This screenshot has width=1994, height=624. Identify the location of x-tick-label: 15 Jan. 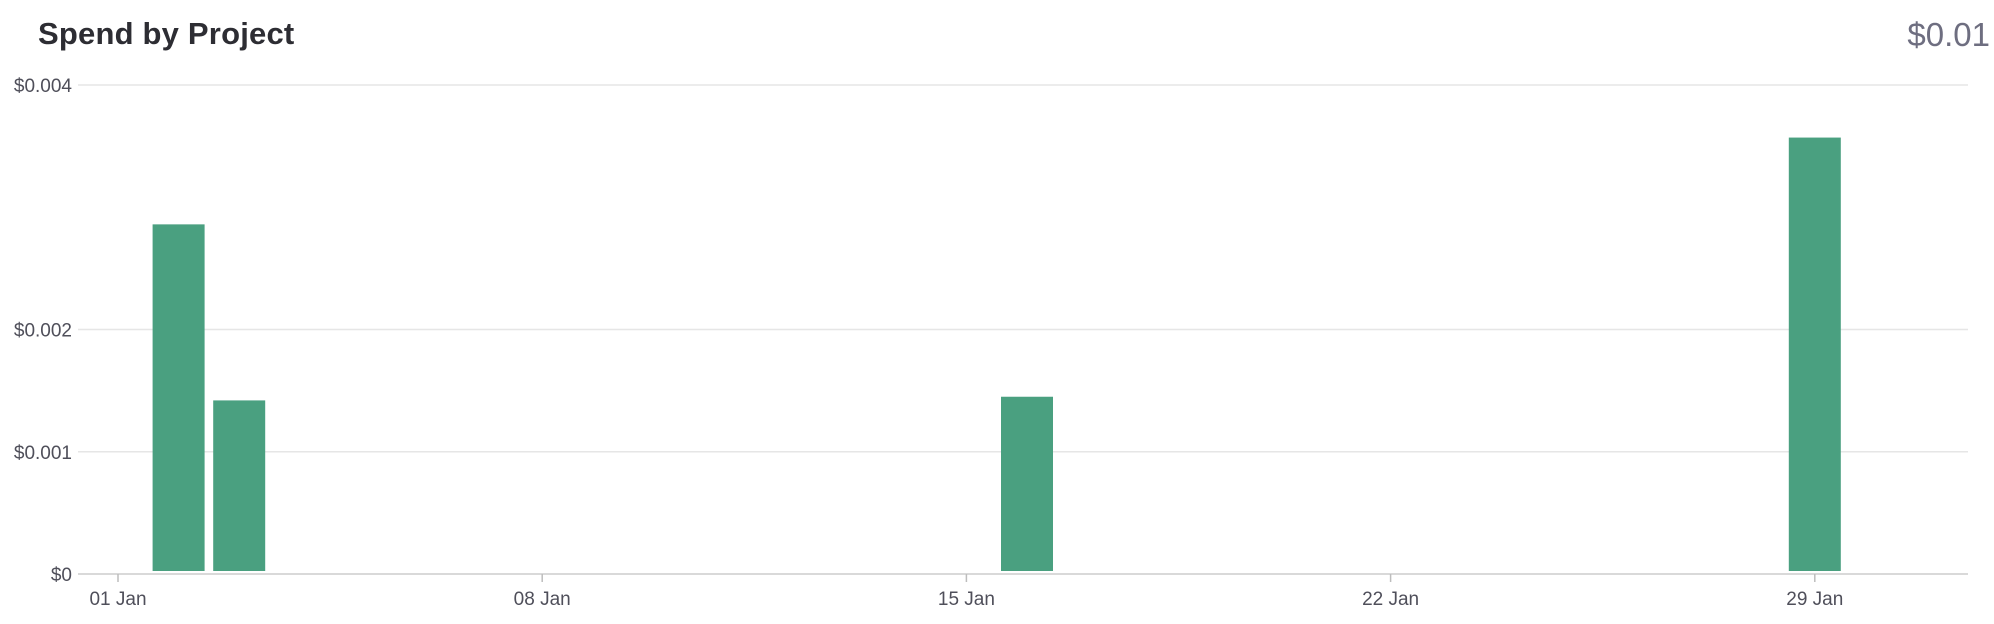
(966, 599).